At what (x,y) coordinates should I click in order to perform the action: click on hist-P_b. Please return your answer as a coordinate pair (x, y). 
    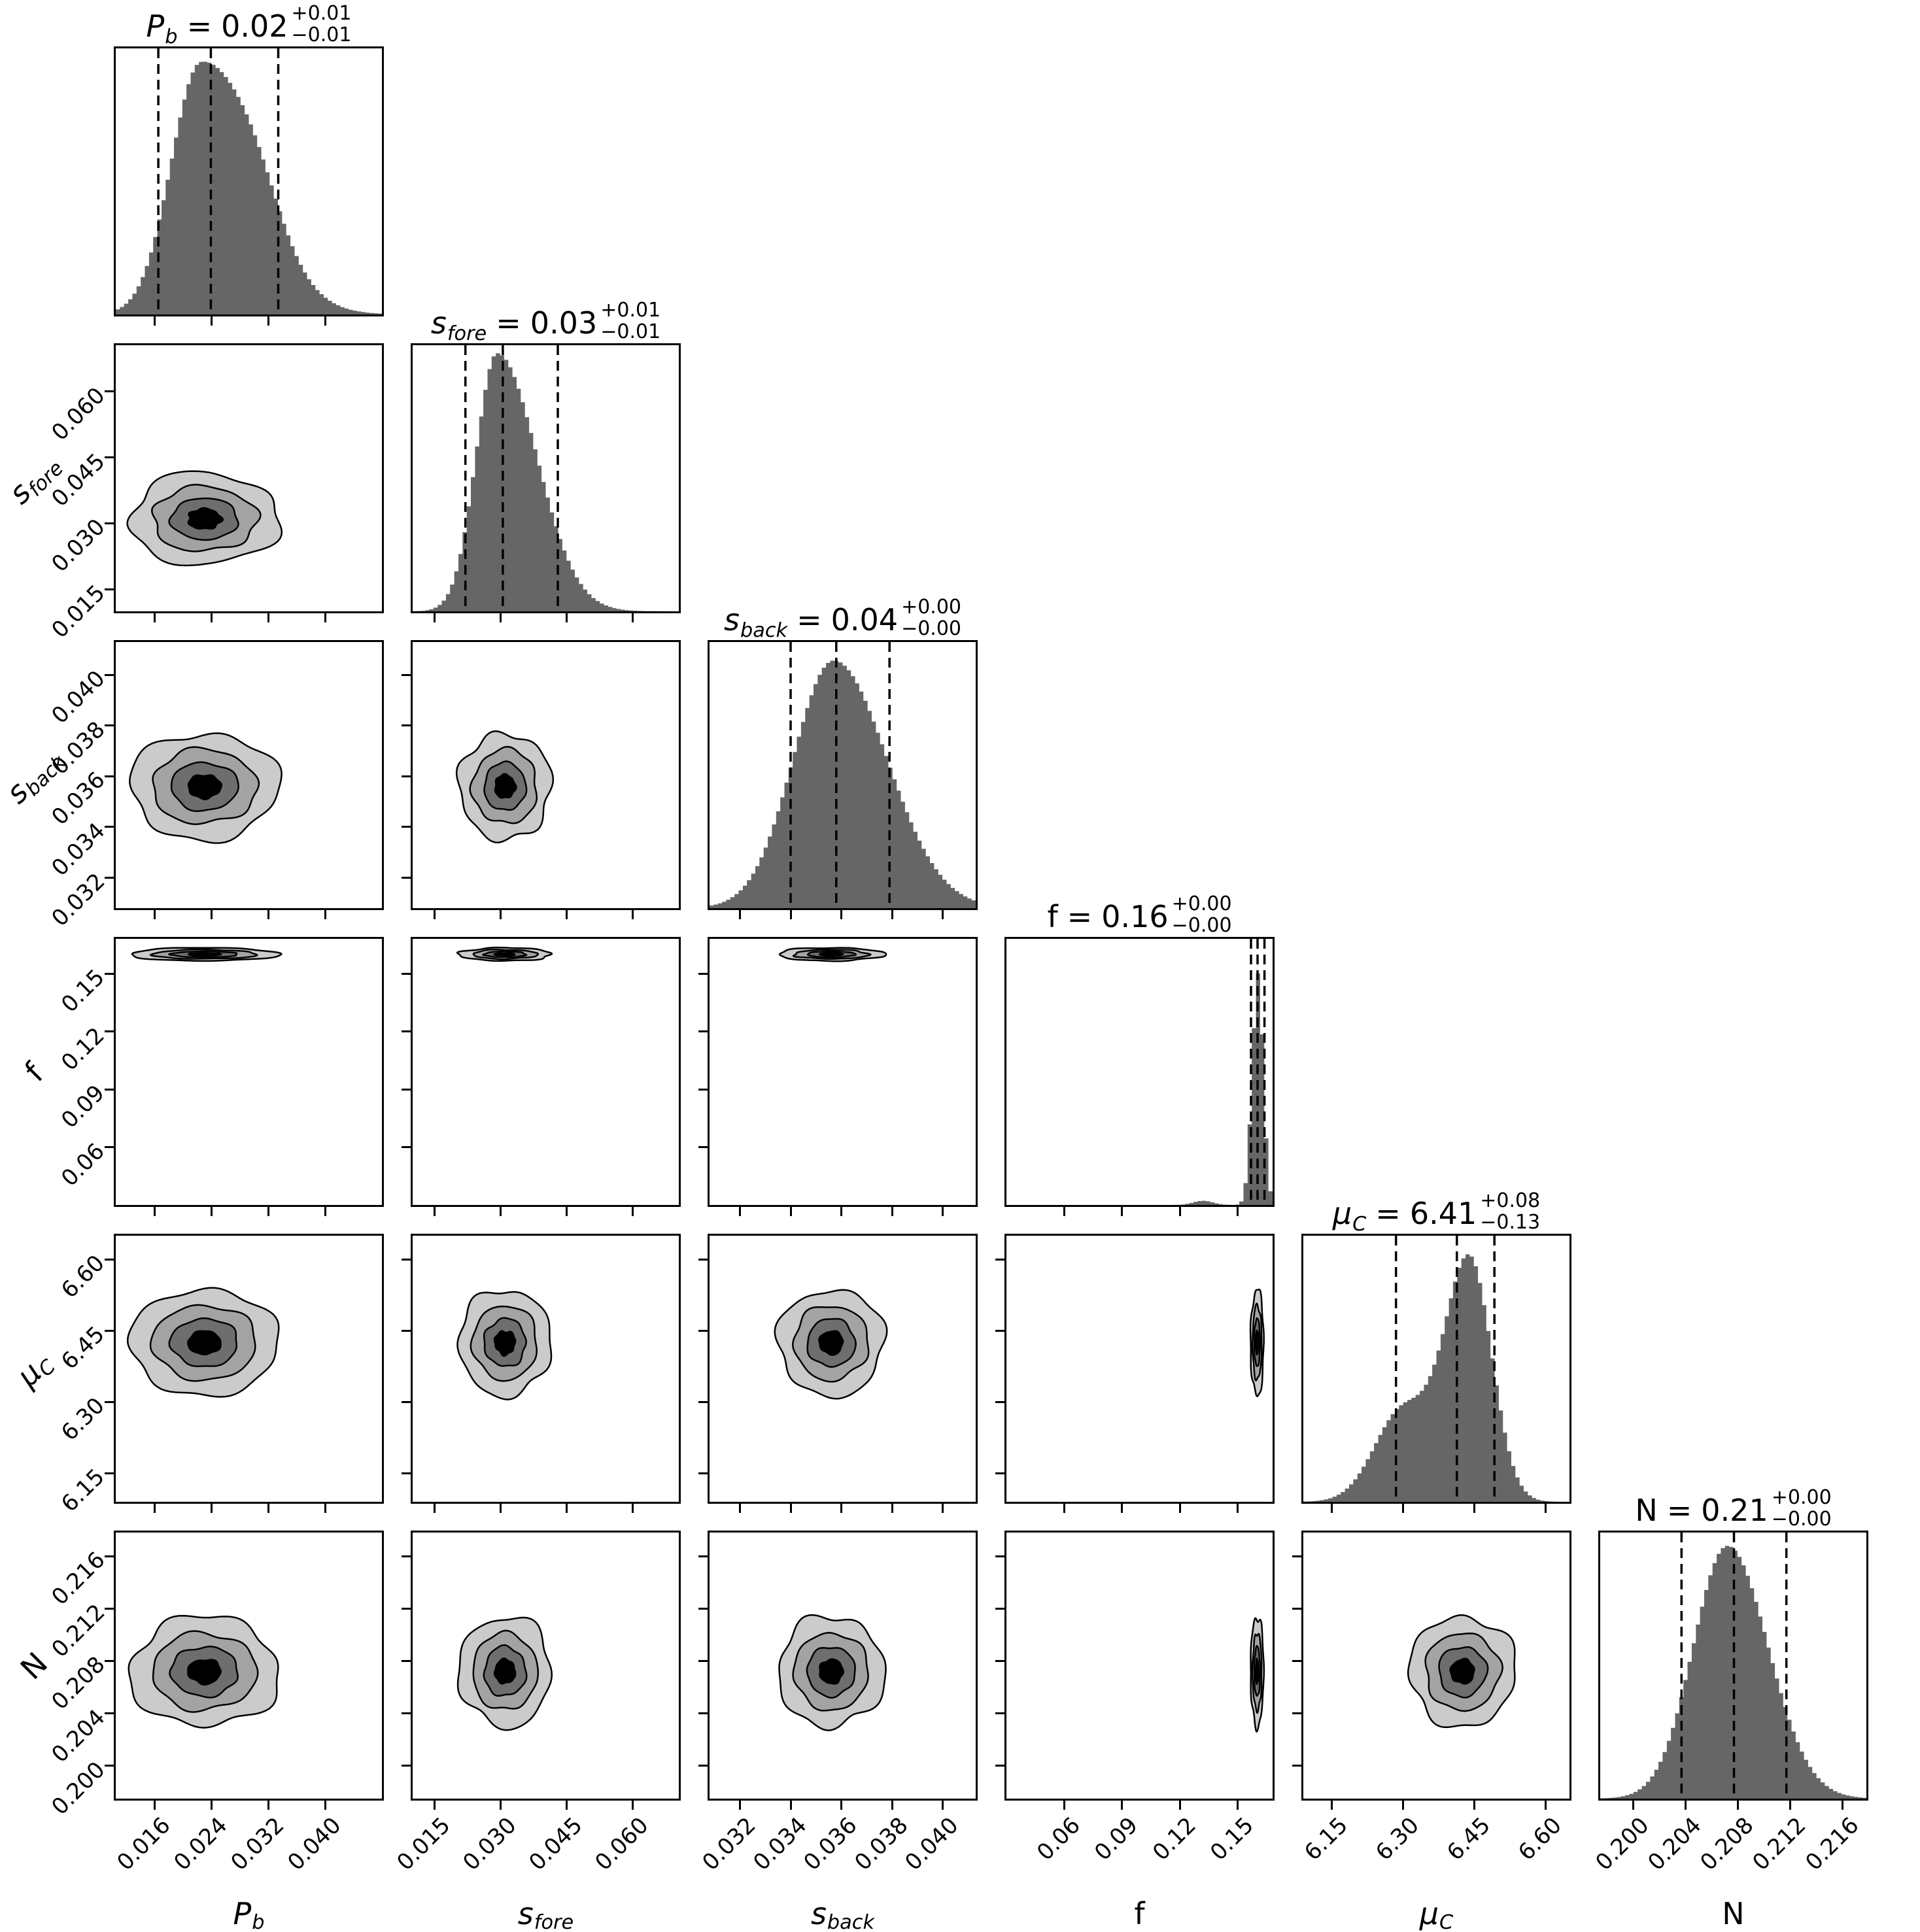
    Looking at the image, I should click on (249, 181).